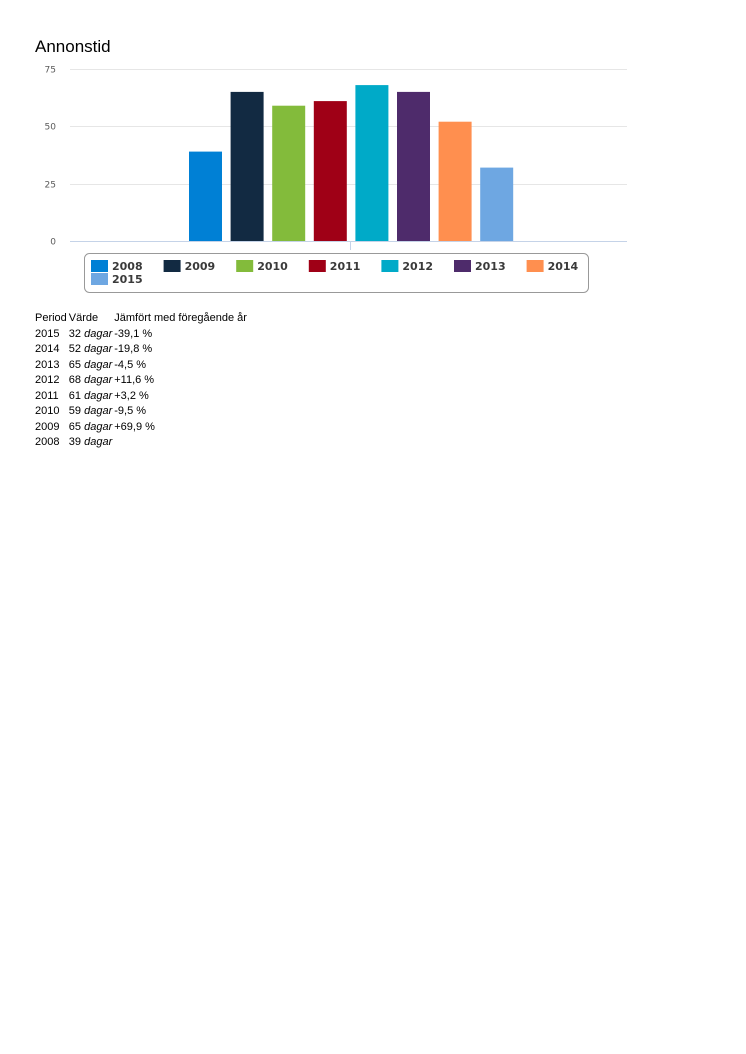  I want to click on cell-value: 32 dagar, so click(91, 335).